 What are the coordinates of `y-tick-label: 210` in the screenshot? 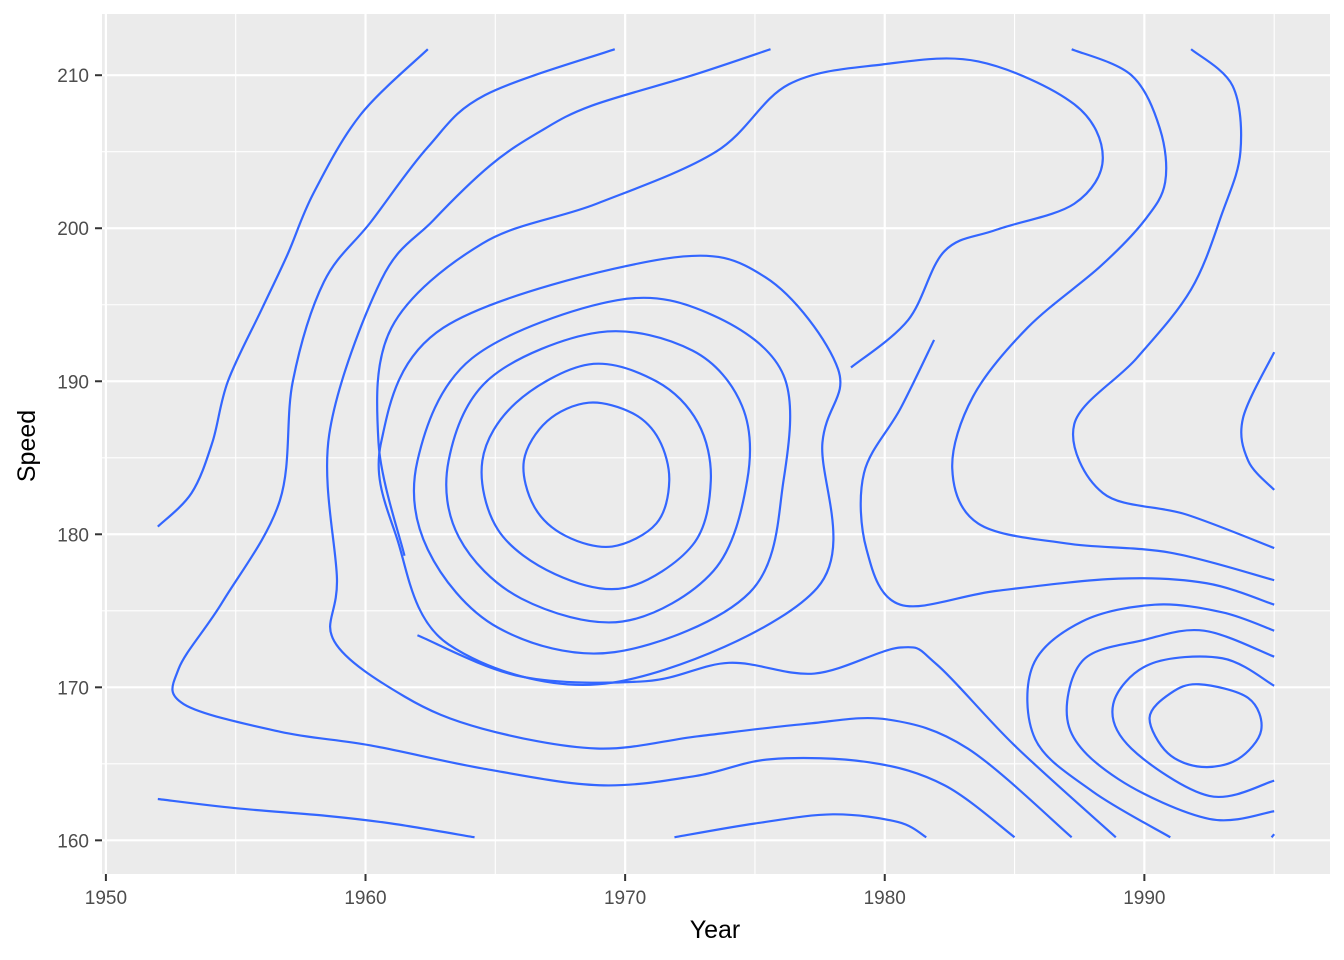 It's located at (73, 76).